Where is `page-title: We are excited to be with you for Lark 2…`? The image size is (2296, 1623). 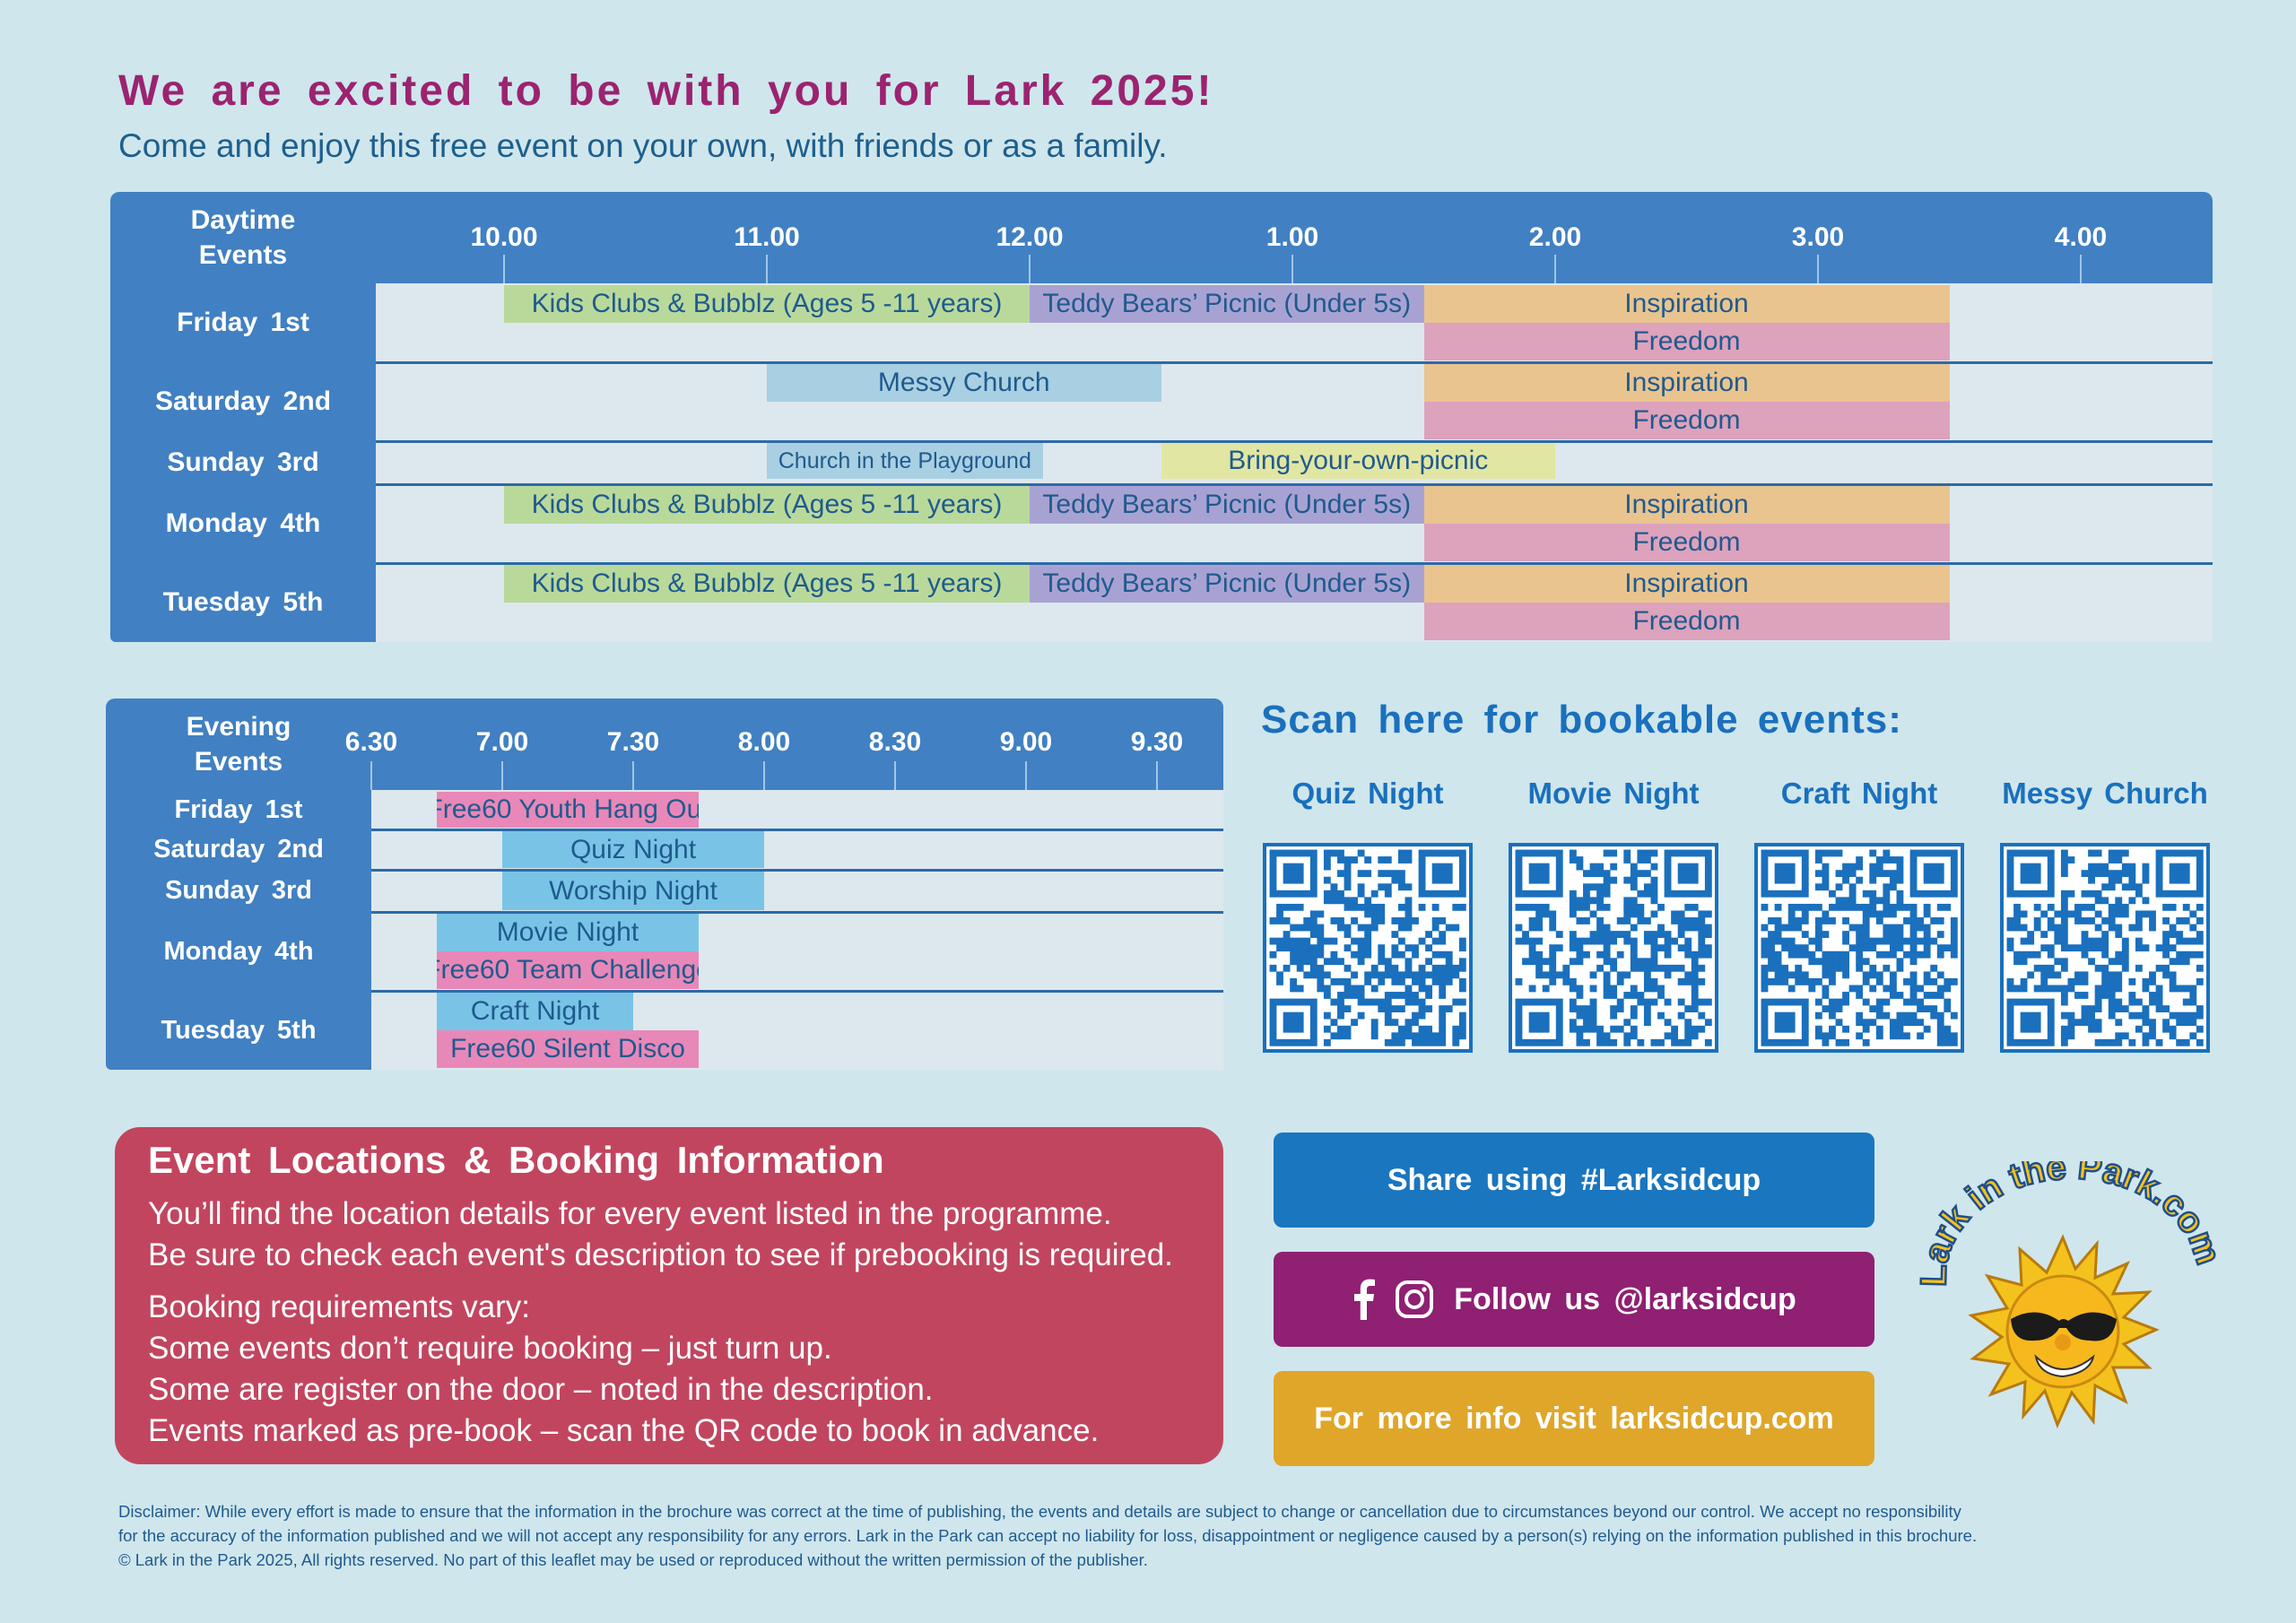 page-title: We are excited to be with you for Lark 2… is located at coordinates (666, 91).